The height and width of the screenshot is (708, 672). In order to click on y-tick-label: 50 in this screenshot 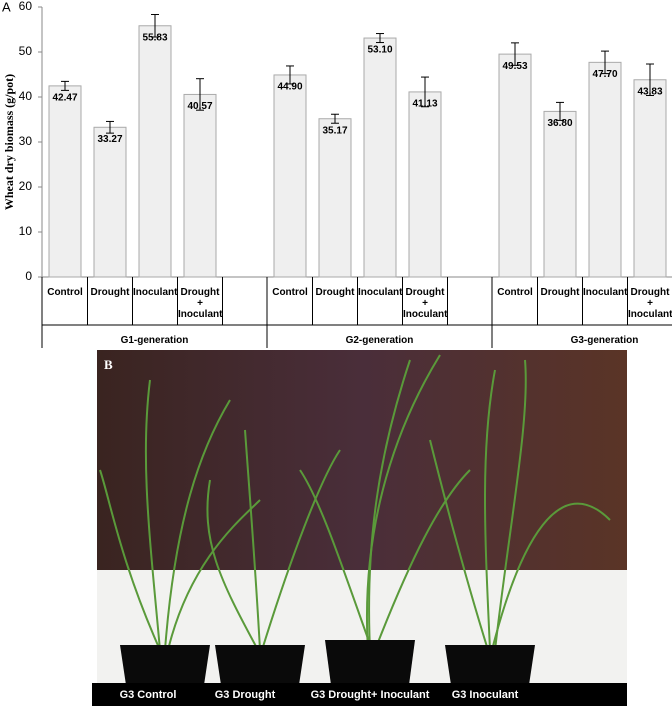, I will do `click(26, 51)`.